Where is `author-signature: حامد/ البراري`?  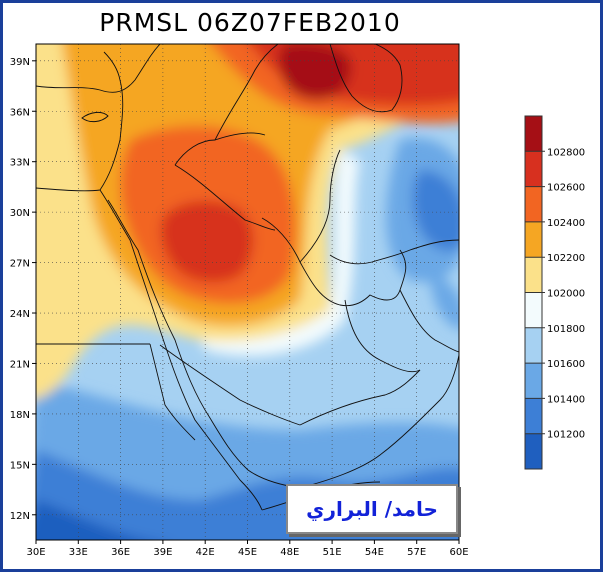 author-signature: حامد/ البراري is located at coordinates (372, 509).